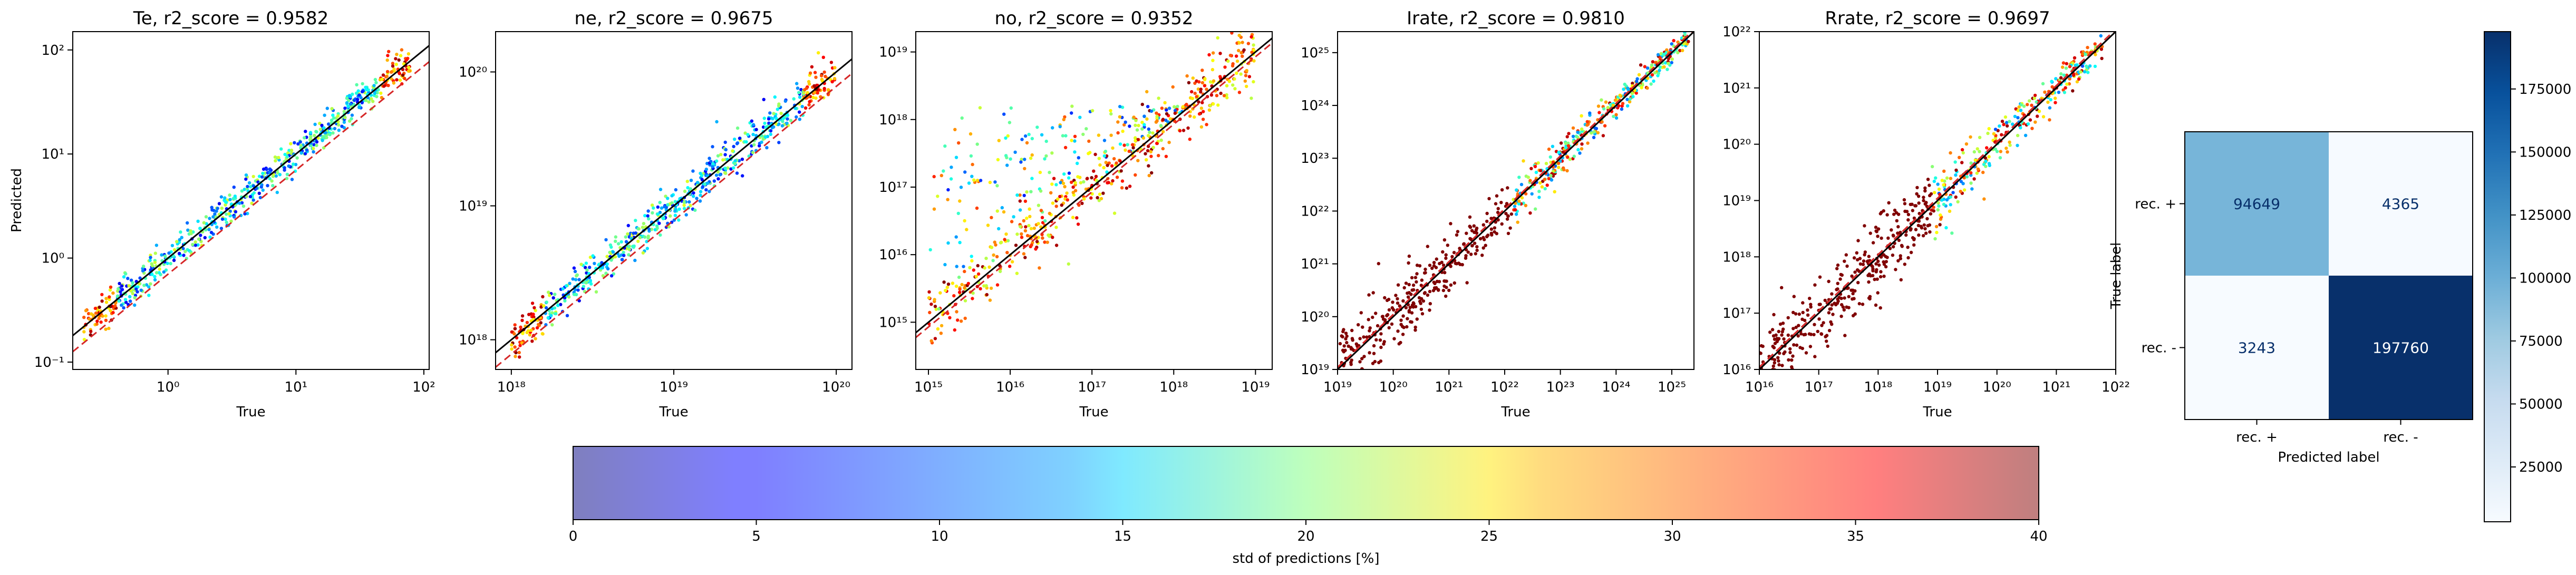 The width and height of the screenshot is (2576, 575). What do you see at coordinates (247, 195) in the screenshot?
I see `panel-te-points` at bounding box center [247, 195].